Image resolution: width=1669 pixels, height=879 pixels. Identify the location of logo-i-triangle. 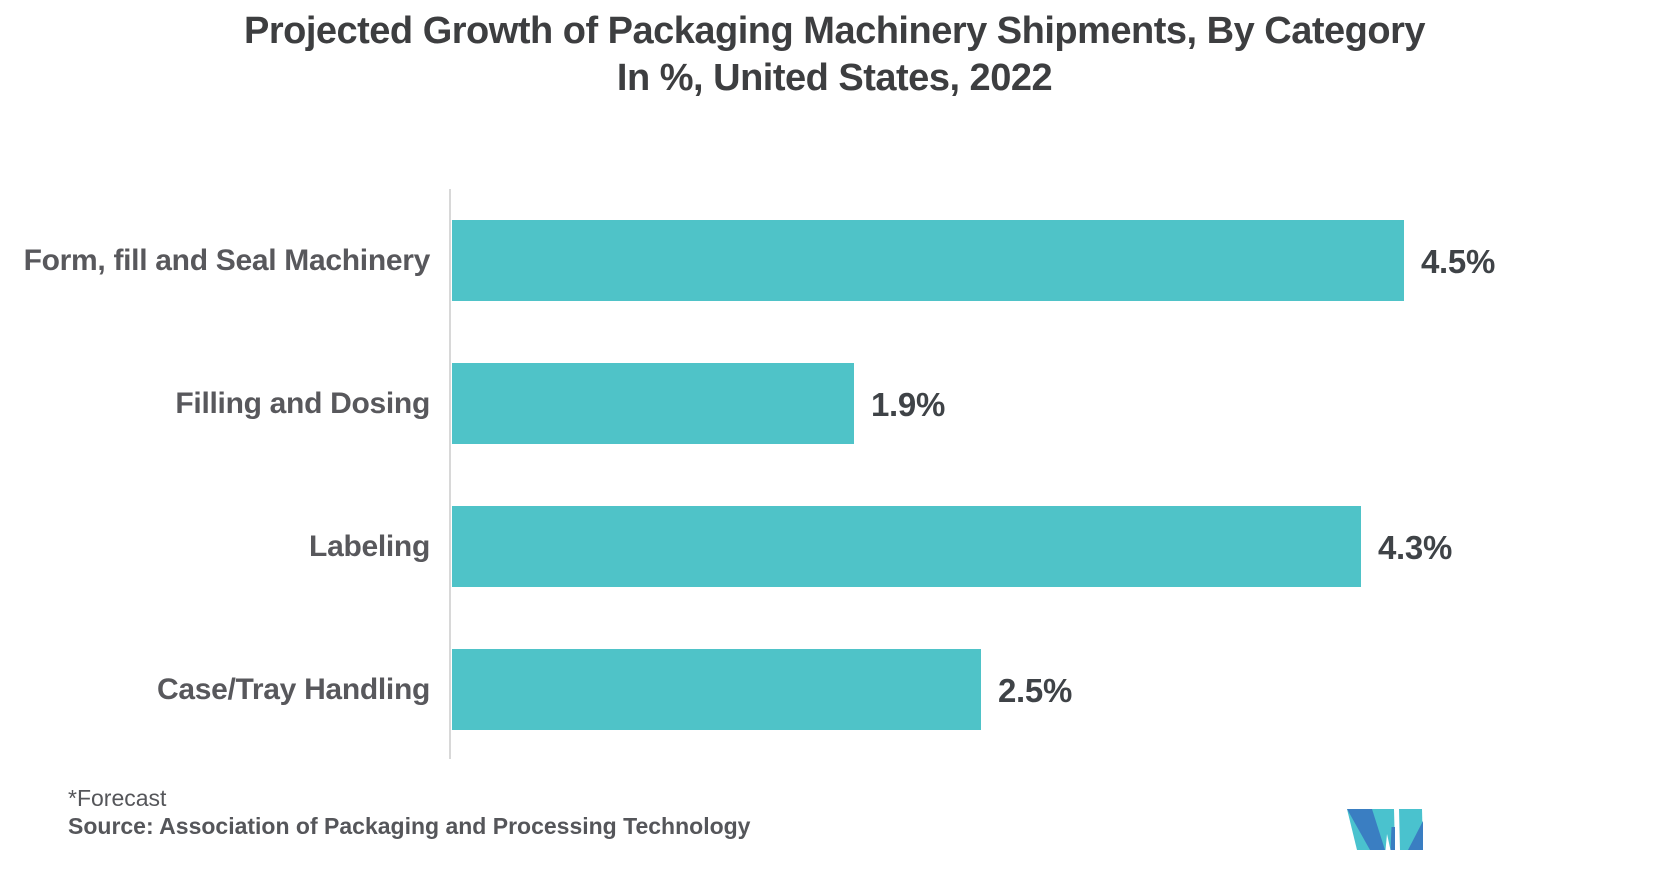
(1415, 835).